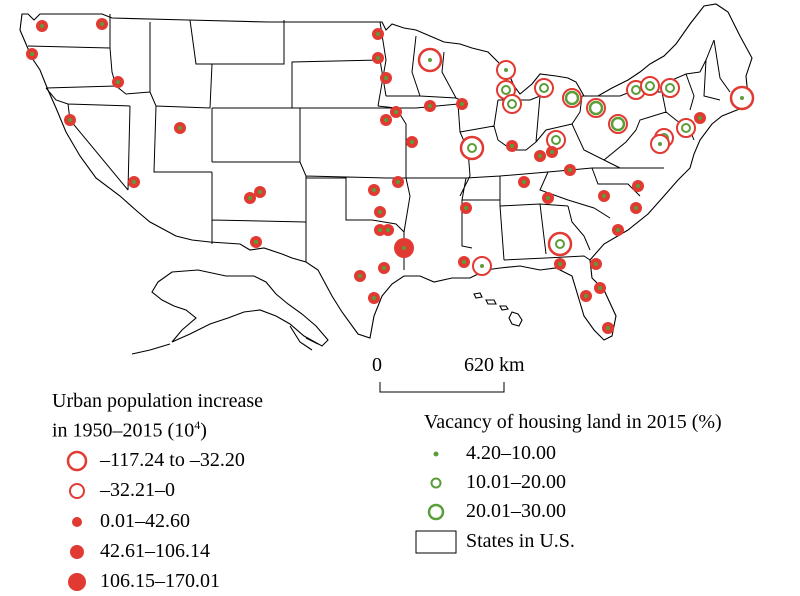 This screenshot has width=800, height=596. I want to click on city-symbol-topeka, so click(374, 190).